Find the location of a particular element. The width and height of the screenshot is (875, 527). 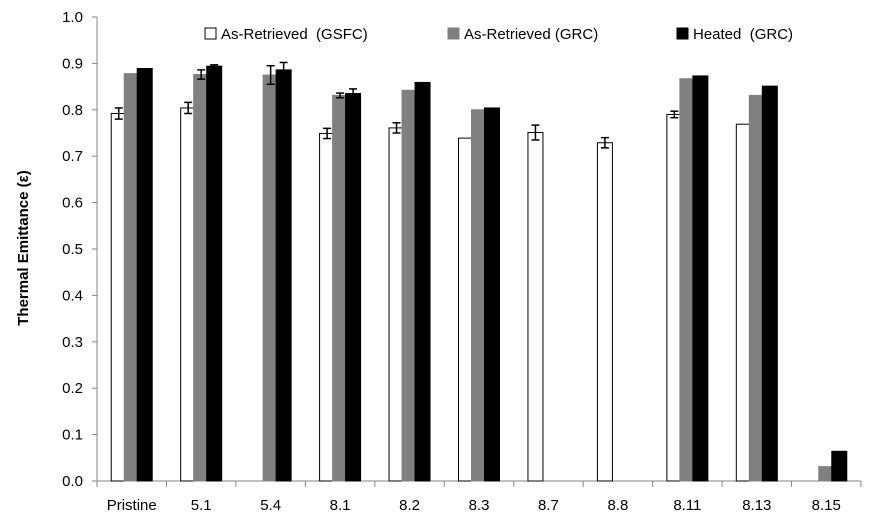

y-tick-label: 0.2 is located at coordinates (72, 388).